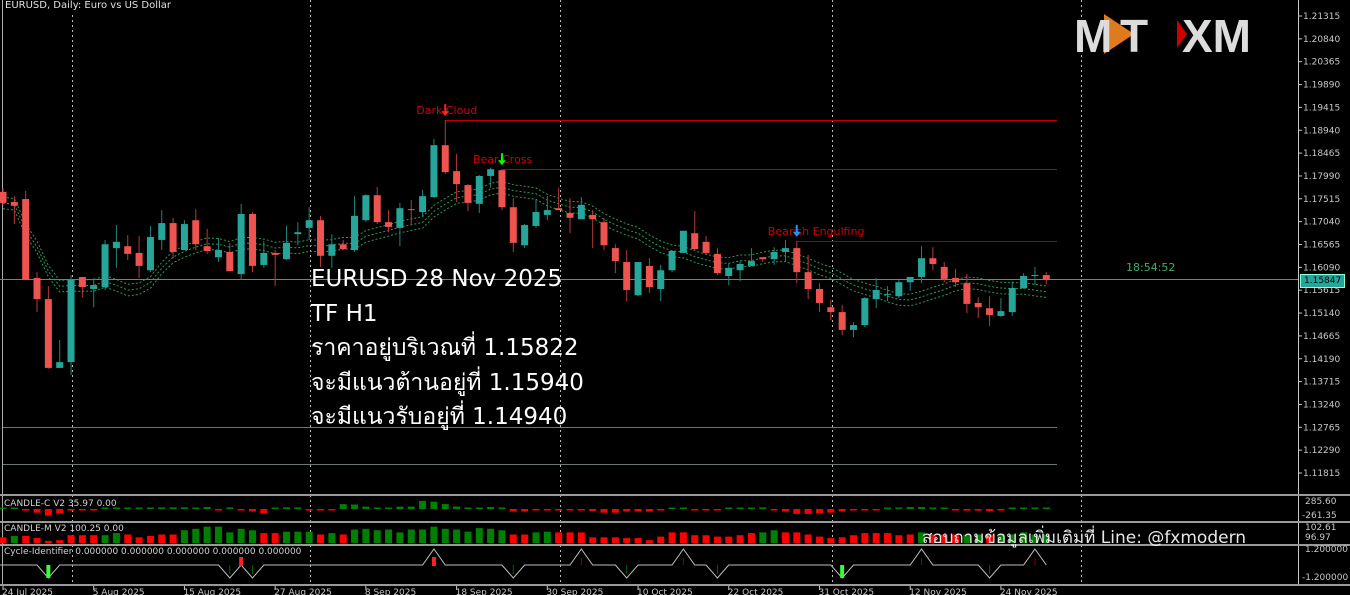 This screenshot has width=1350, height=595. Describe the element at coordinates (119, 591) in the screenshot. I see `date-axis-label: 5 Aug 2025` at that location.